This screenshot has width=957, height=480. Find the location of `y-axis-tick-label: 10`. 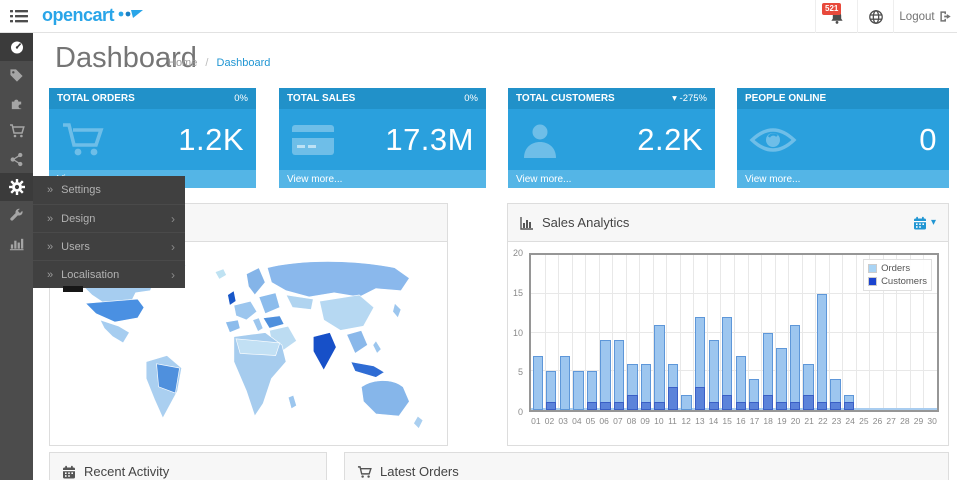

y-axis-tick-label: 10 is located at coordinates (517, 332).